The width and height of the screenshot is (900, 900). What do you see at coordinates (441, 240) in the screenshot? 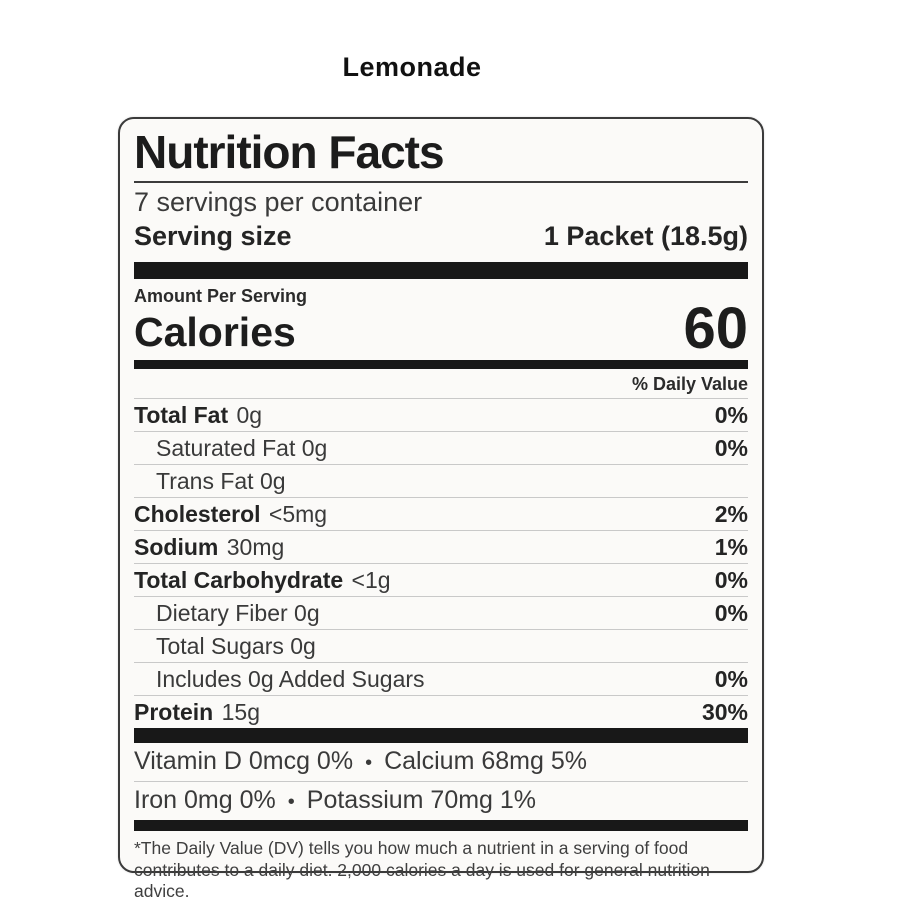
I see `serving-size-row: Serving size 1 Packet (18.5g)` at bounding box center [441, 240].